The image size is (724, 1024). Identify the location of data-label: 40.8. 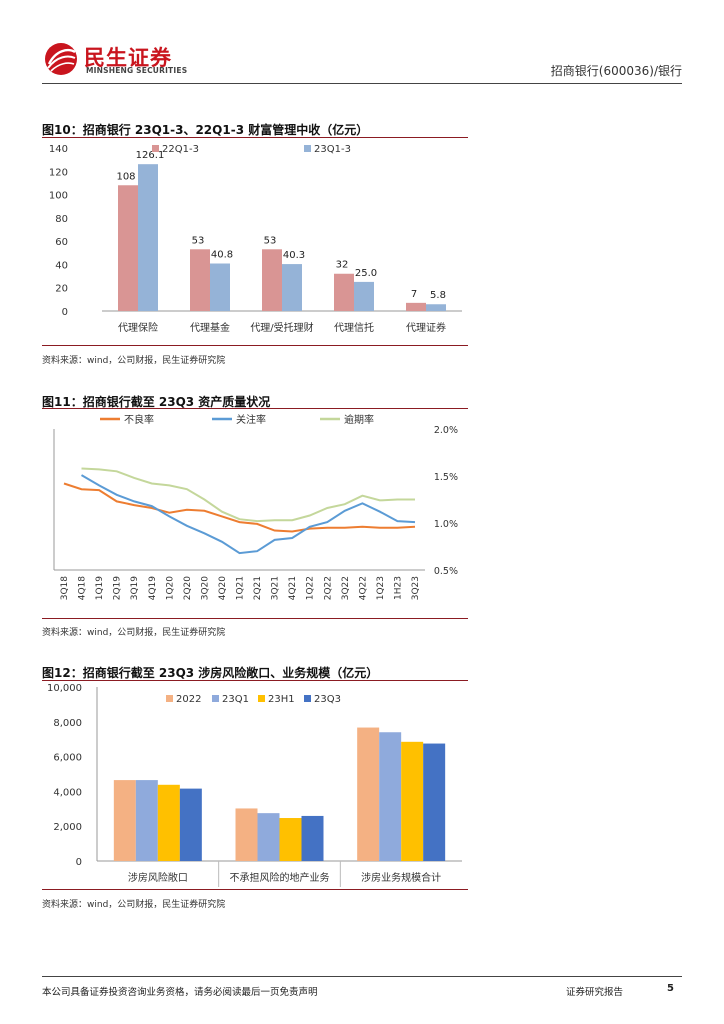
(222, 254).